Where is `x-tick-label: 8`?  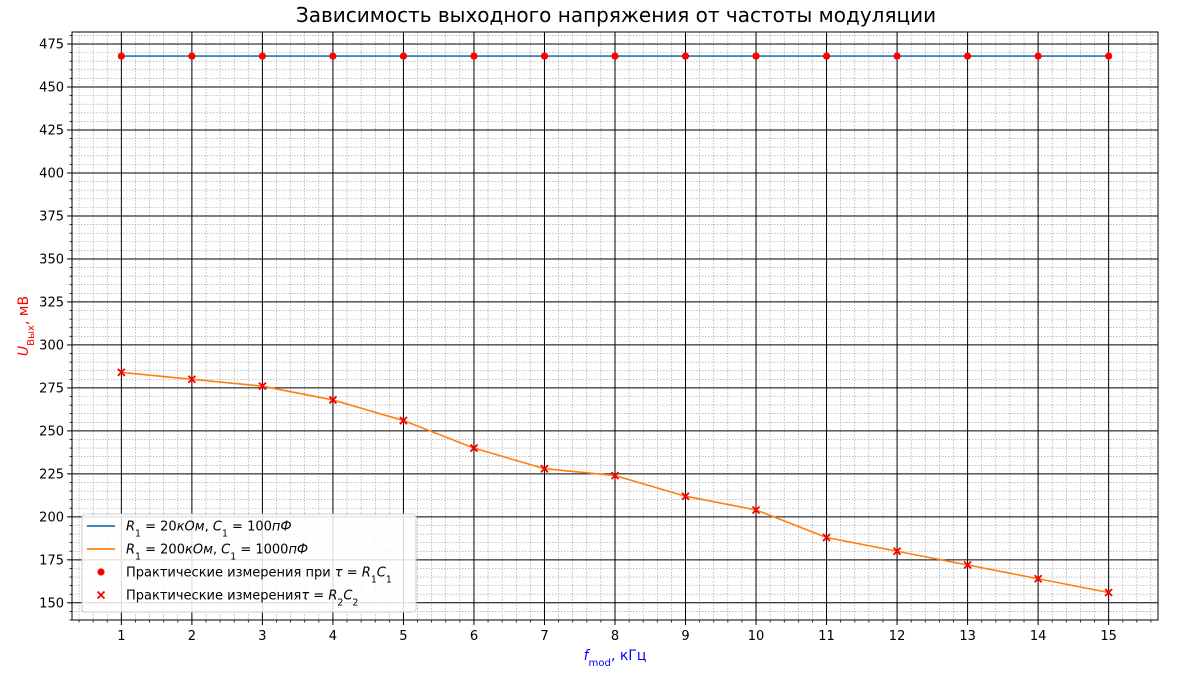
x-tick-label: 8 is located at coordinates (615, 636).